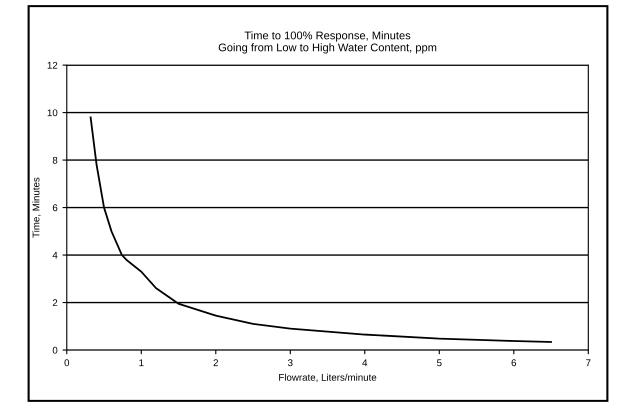  I want to click on chart-title: Time to 100% Response, Minutes Going from Low to High Water Content, ppm, so click(327, 42).